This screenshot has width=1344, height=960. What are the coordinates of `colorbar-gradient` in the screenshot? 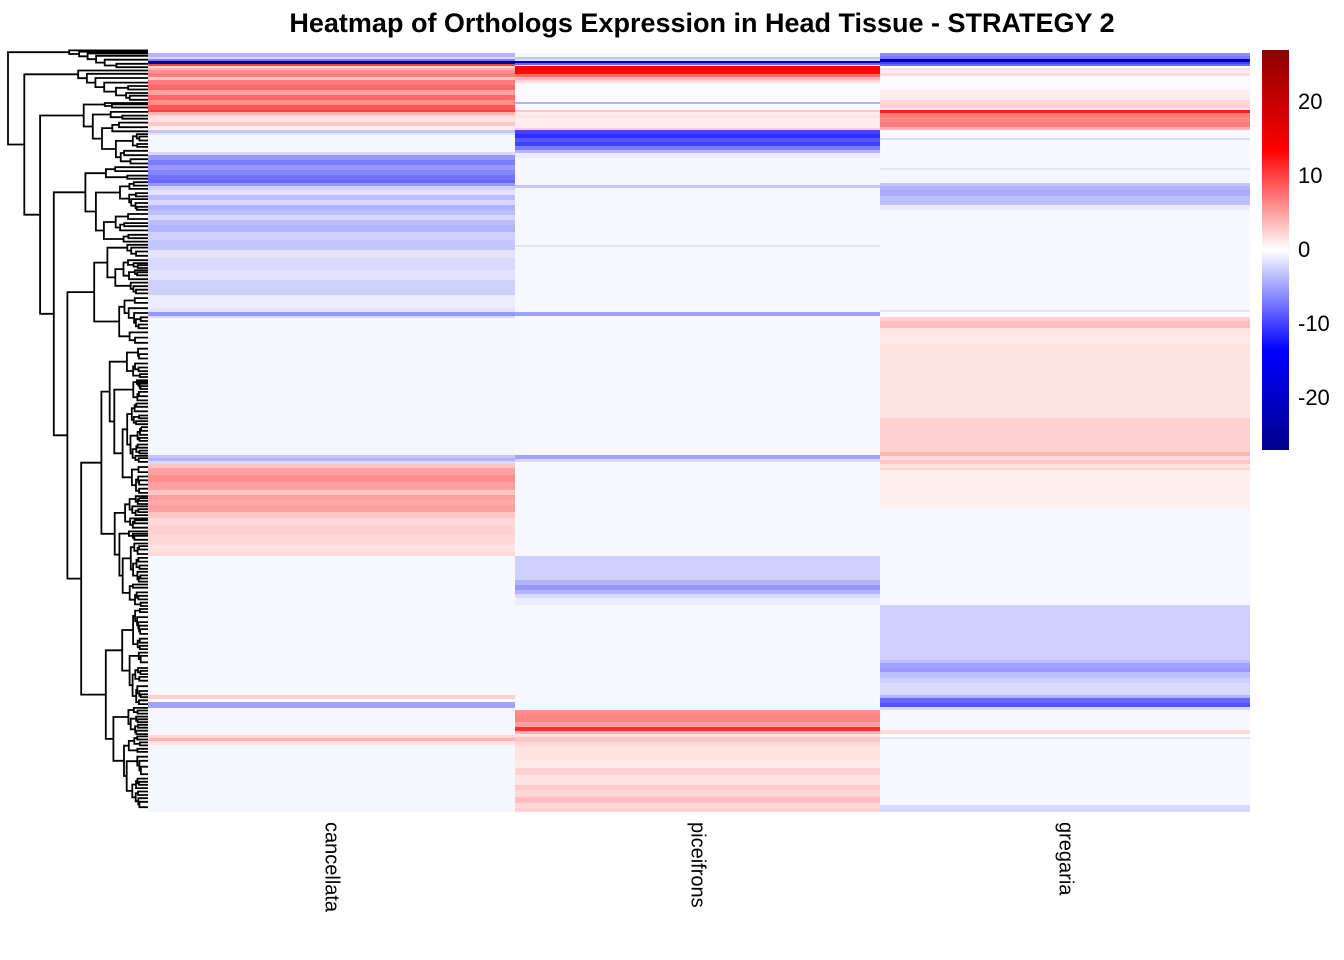 It's located at (1275, 250).